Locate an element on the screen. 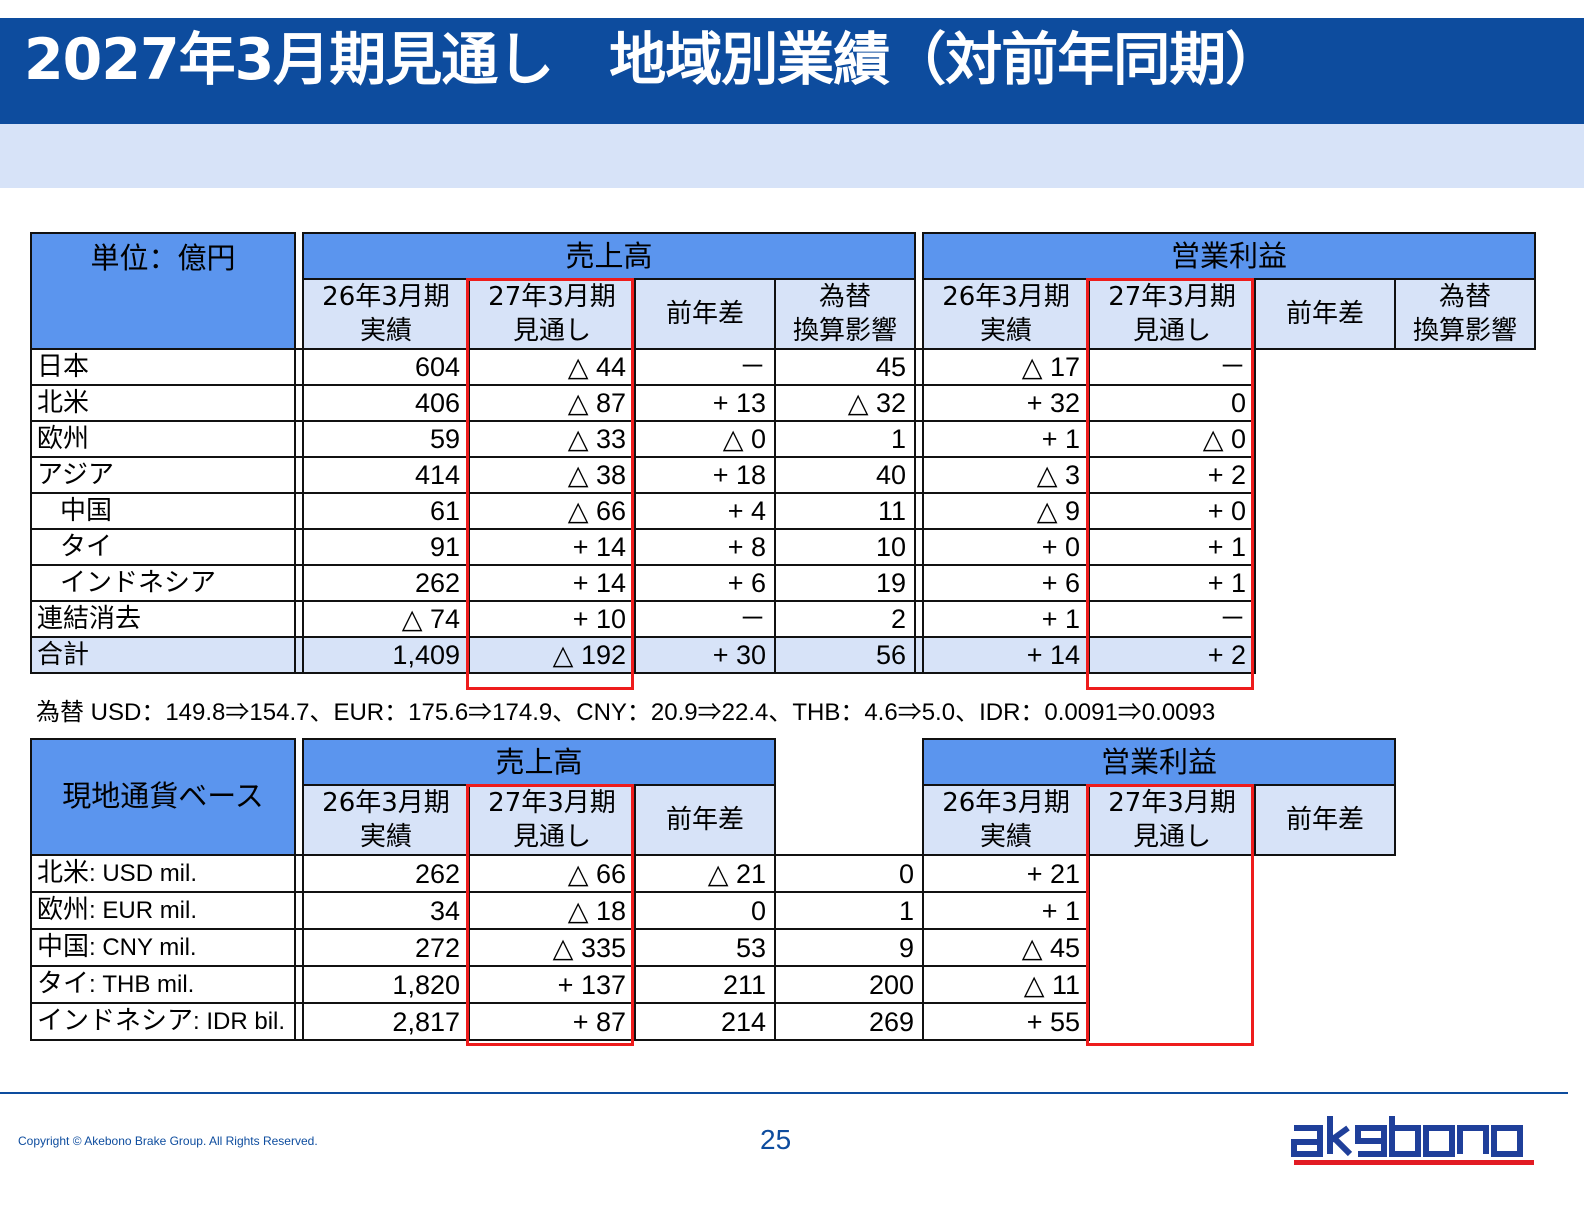 The height and width of the screenshot is (1224, 1584). local-op-o27-cell: 9 is located at coordinates (849, 947).